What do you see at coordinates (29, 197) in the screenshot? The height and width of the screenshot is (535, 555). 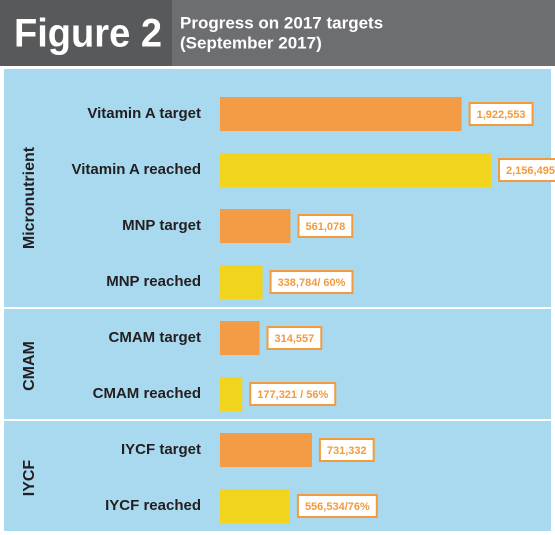 I see `group-label: Micronutrient` at bounding box center [29, 197].